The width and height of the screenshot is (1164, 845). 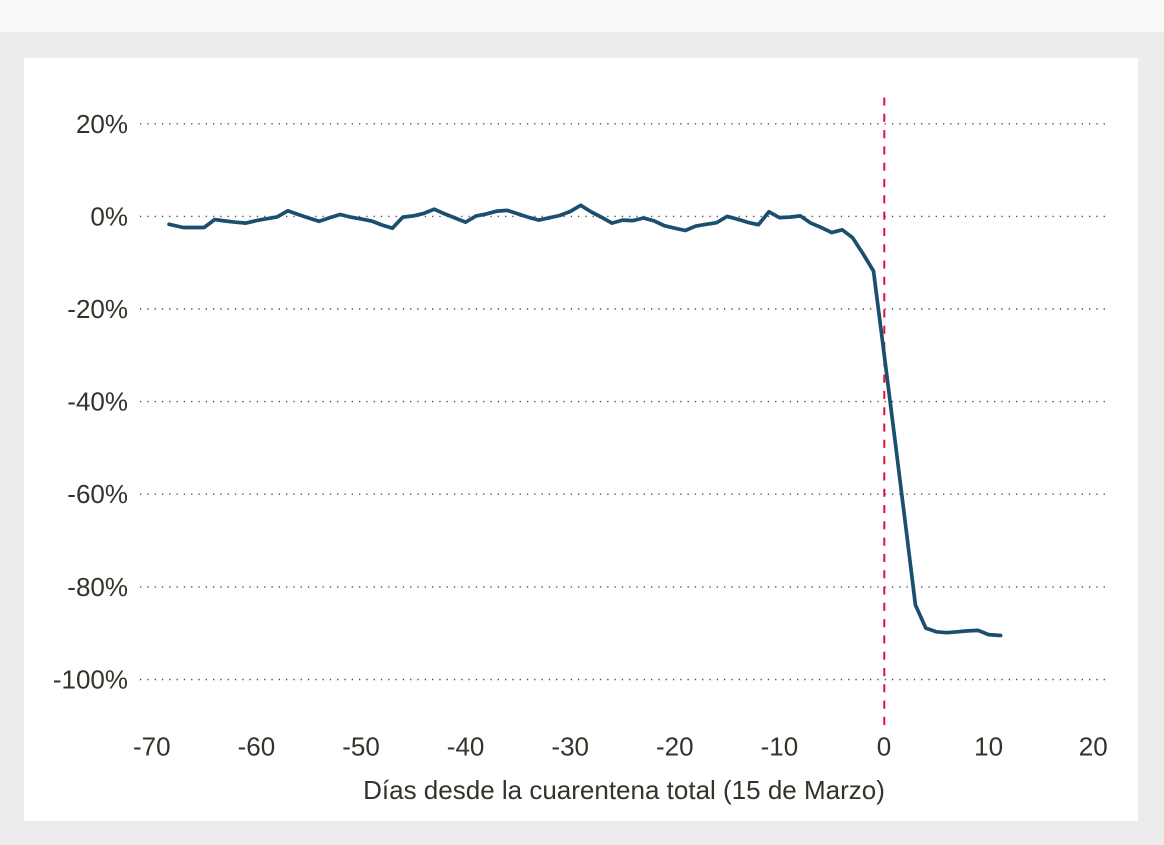 What do you see at coordinates (780, 747) in the screenshot?
I see `svg-text: -10` at bounding box center [780, 747].